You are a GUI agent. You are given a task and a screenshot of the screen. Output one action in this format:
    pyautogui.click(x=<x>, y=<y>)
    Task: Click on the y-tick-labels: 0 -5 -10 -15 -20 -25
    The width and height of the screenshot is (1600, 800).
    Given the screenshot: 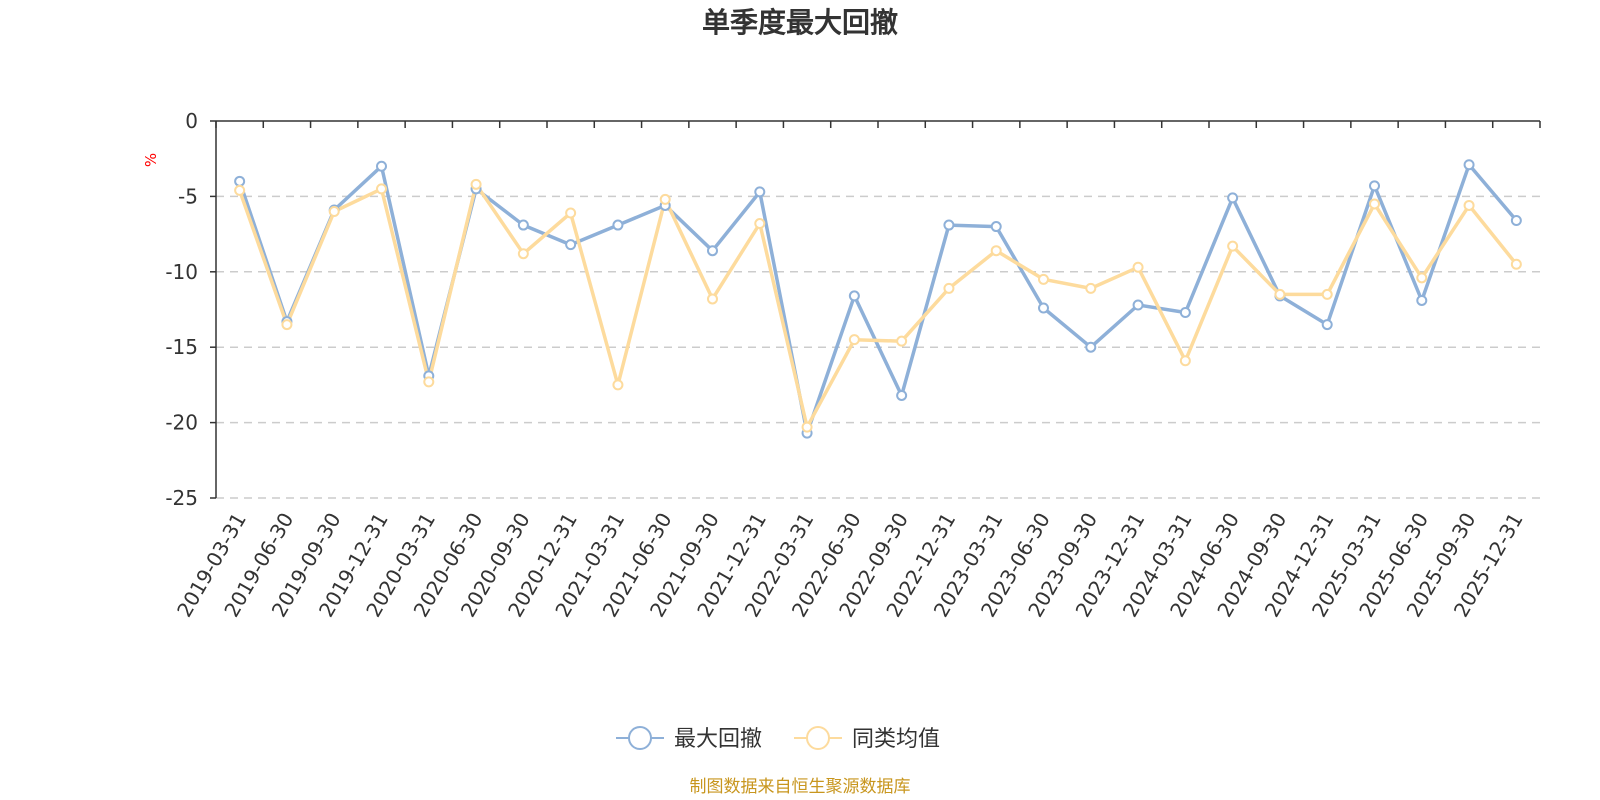 What is the action you would take?
    pyautogui.click(x=181, y=309)
    